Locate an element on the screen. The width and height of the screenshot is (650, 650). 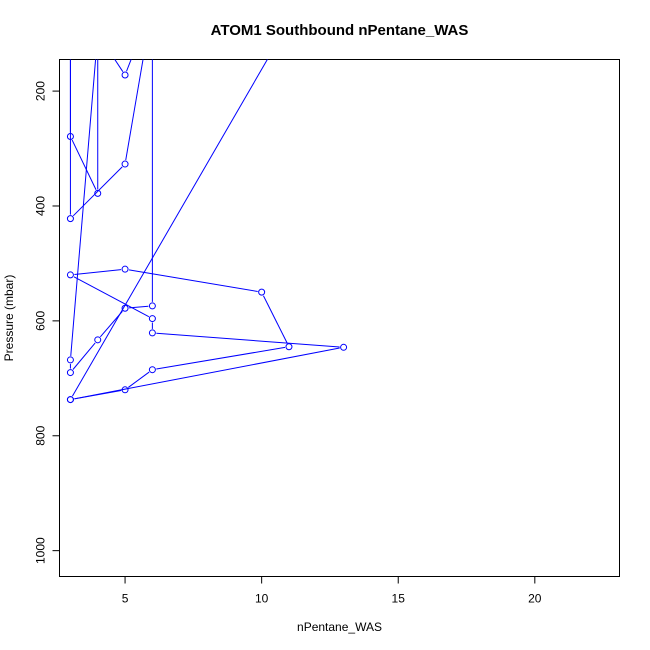
y-axis-label: Pressure (mbar) is located at coordinates (9, 318).